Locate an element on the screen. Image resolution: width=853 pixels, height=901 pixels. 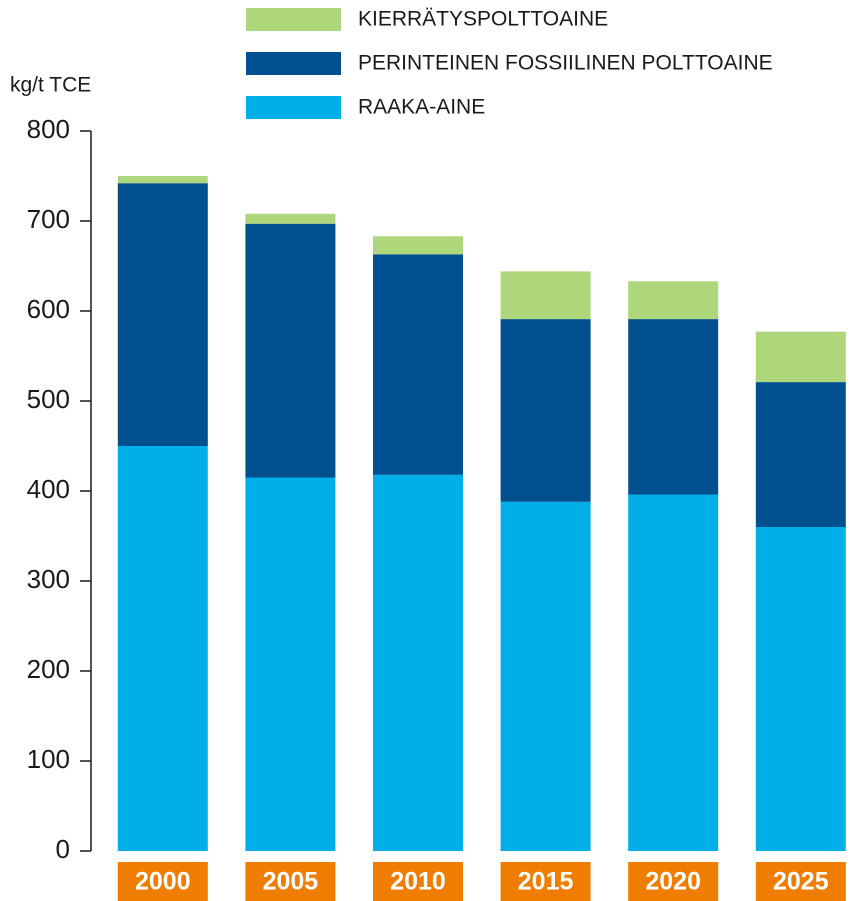
x-tick-label: 2025 is located at coordinates (801, 882).